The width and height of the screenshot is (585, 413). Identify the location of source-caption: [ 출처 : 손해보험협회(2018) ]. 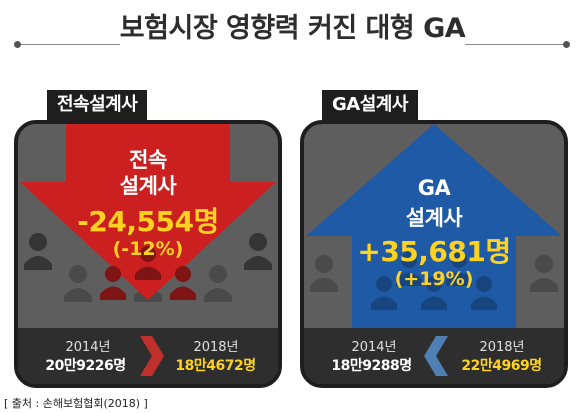
(76, 403).